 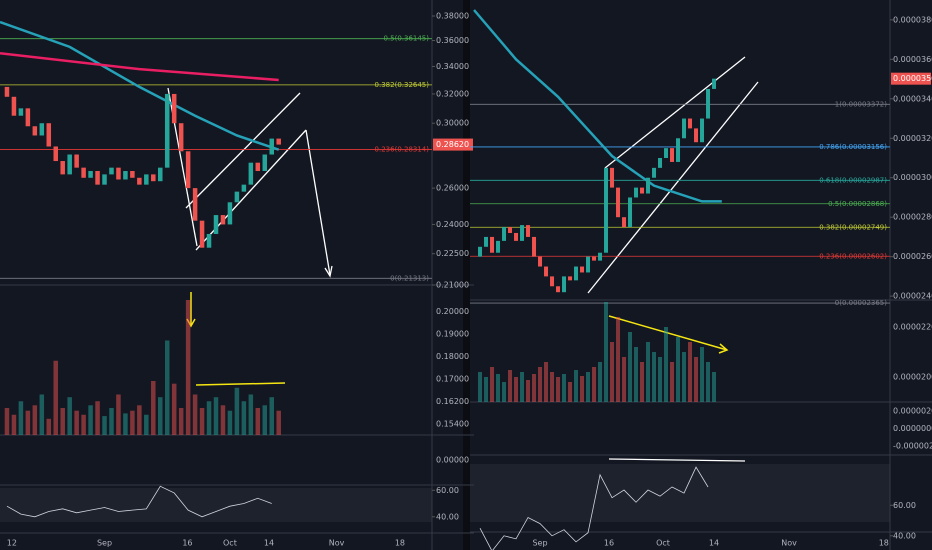 I want to click on volume-line, so click(x=240, y=384).